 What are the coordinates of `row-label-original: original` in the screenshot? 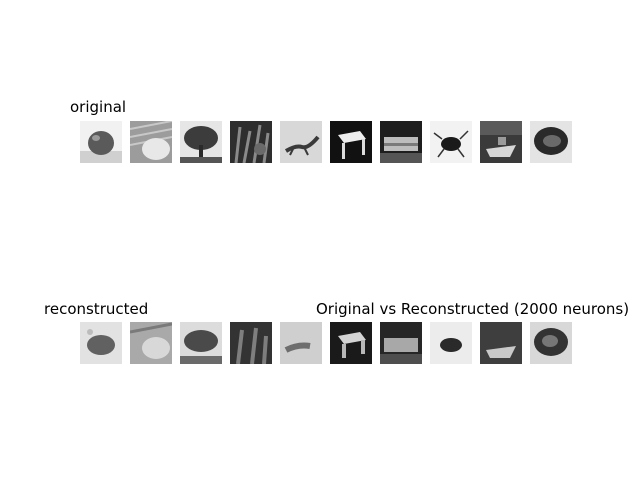 It's located at (98, 107).